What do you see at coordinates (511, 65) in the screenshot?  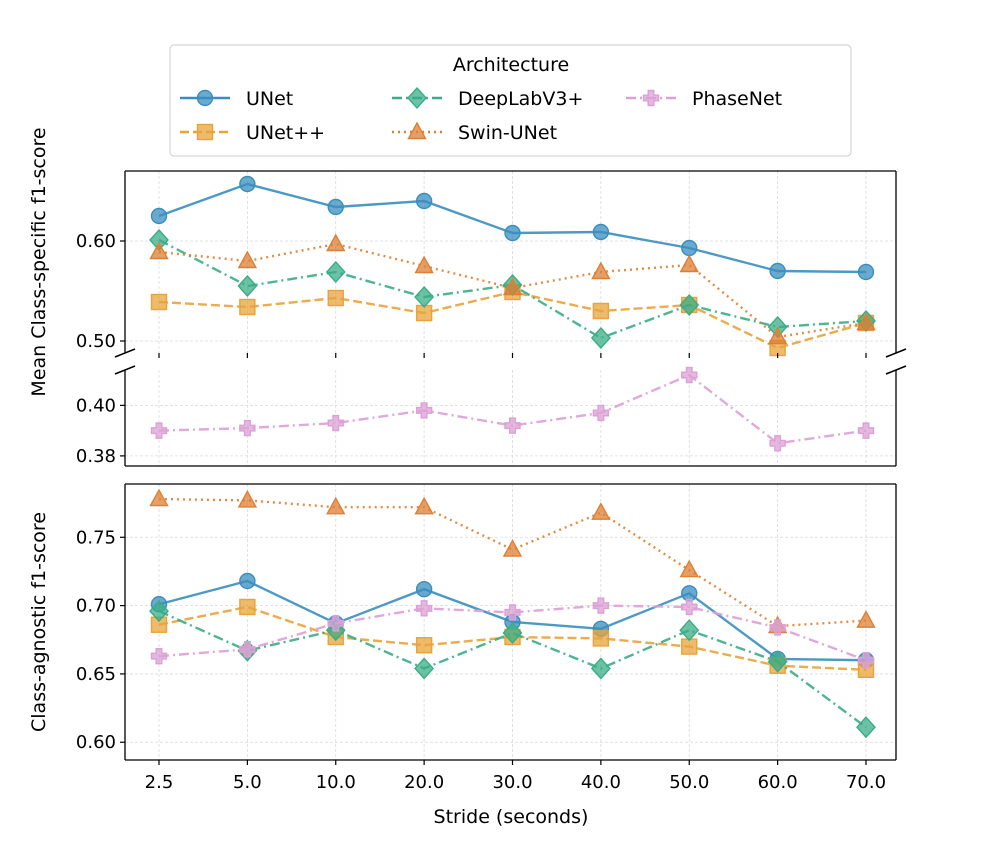 I see `legend-title: Architecture` at bounding box center [511, 65].